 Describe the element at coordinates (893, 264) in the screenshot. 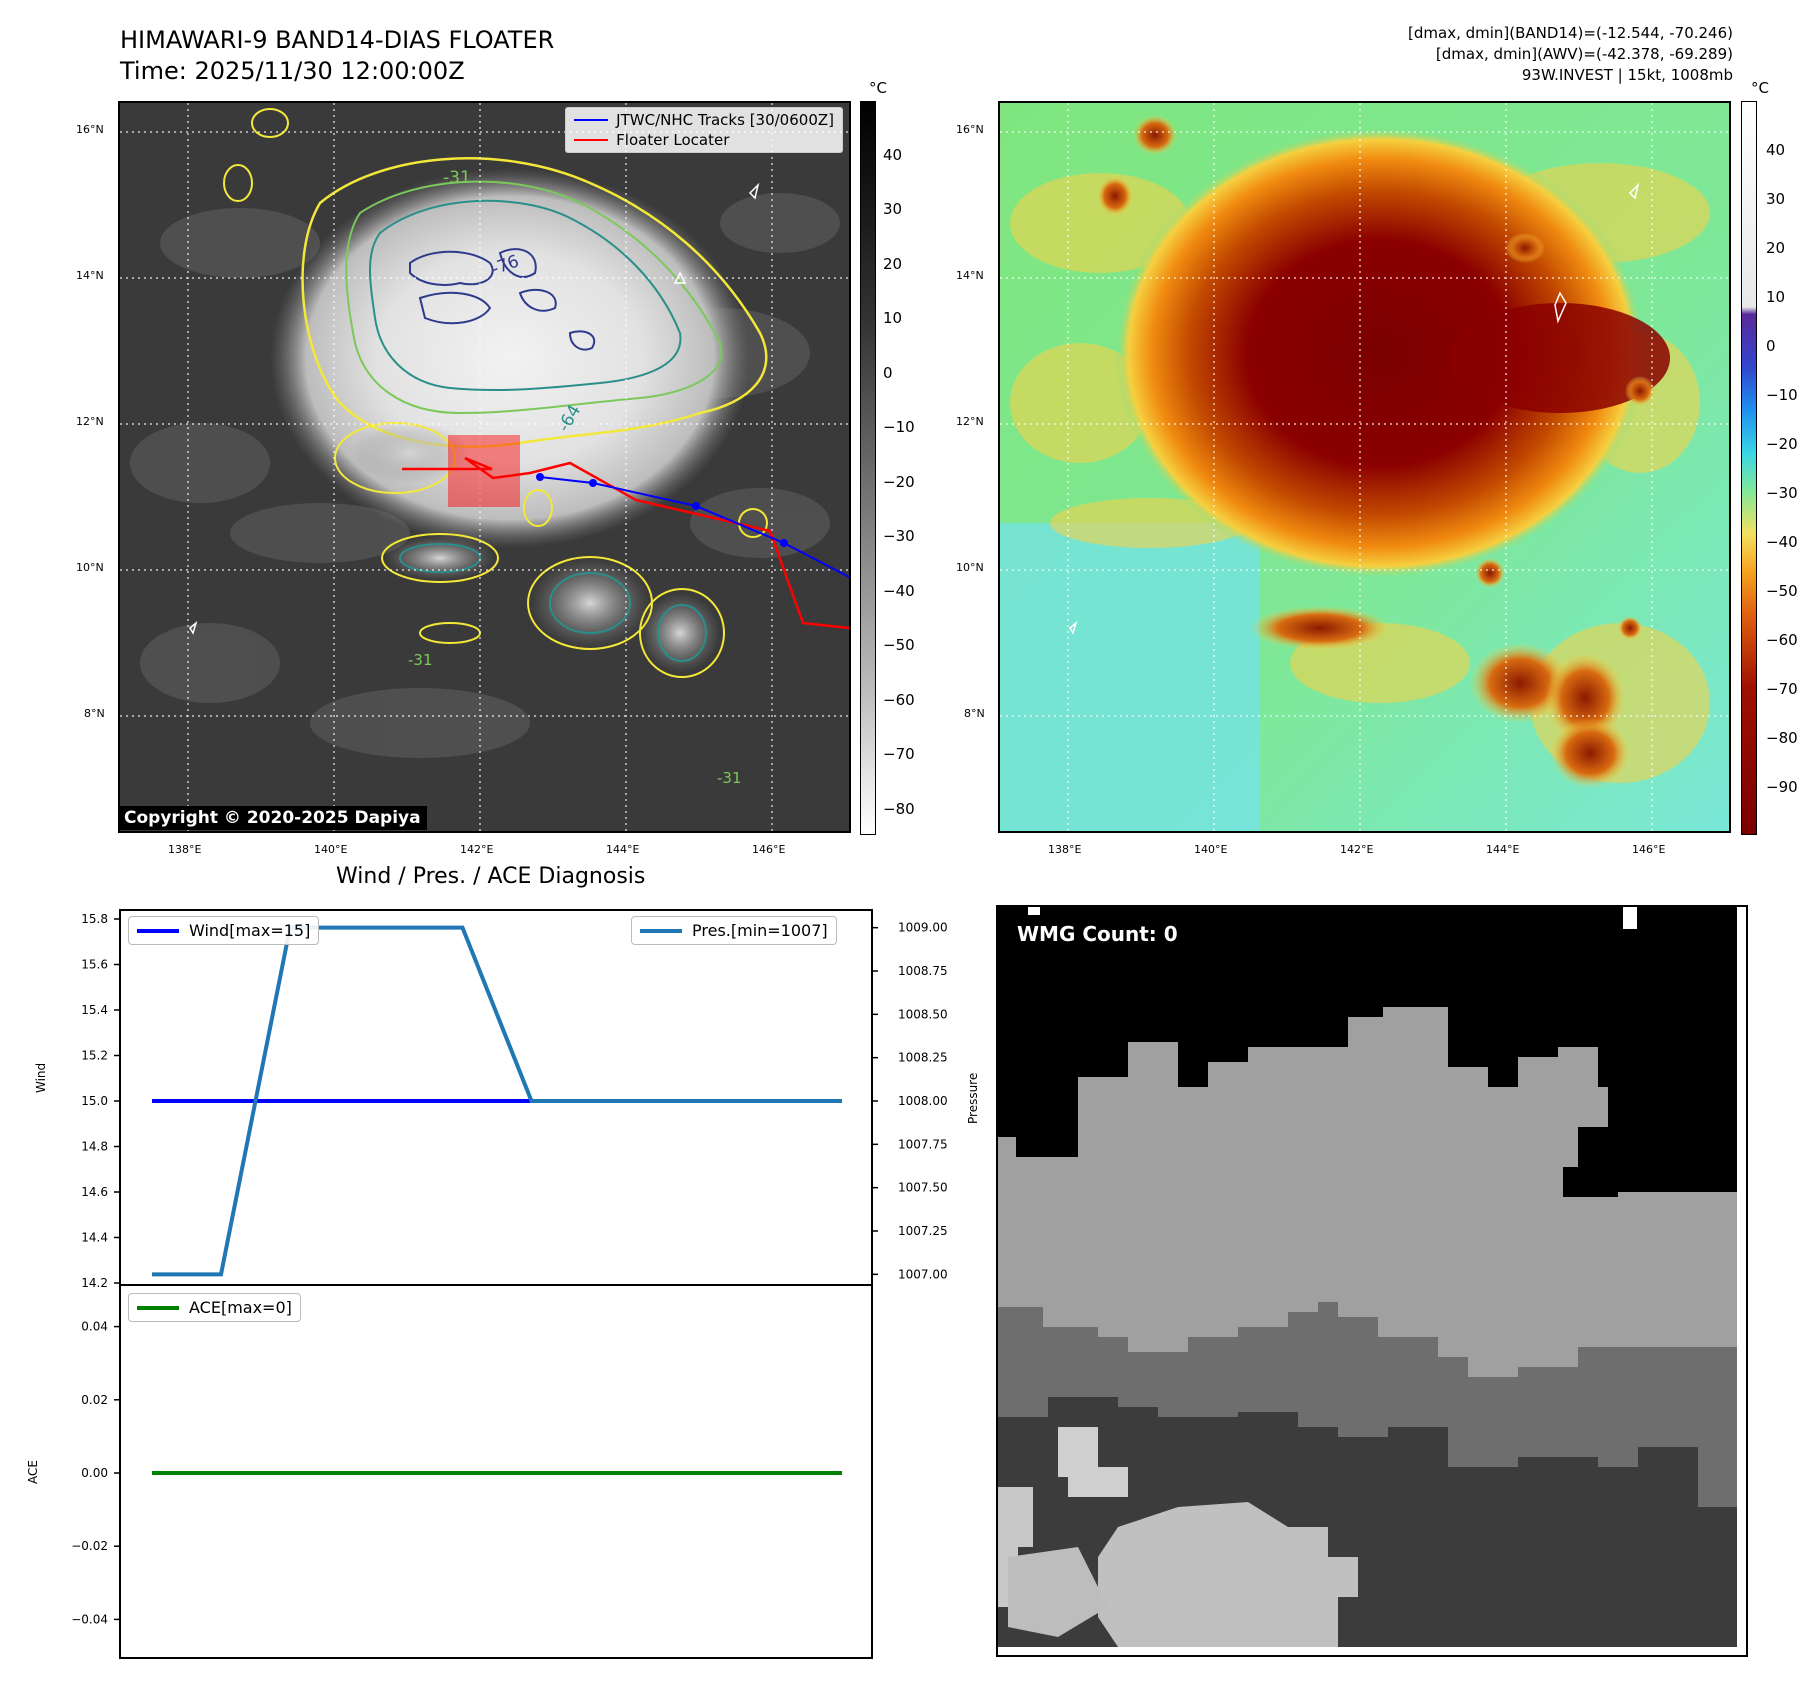

I see `cb1-tick: 20` at that location.